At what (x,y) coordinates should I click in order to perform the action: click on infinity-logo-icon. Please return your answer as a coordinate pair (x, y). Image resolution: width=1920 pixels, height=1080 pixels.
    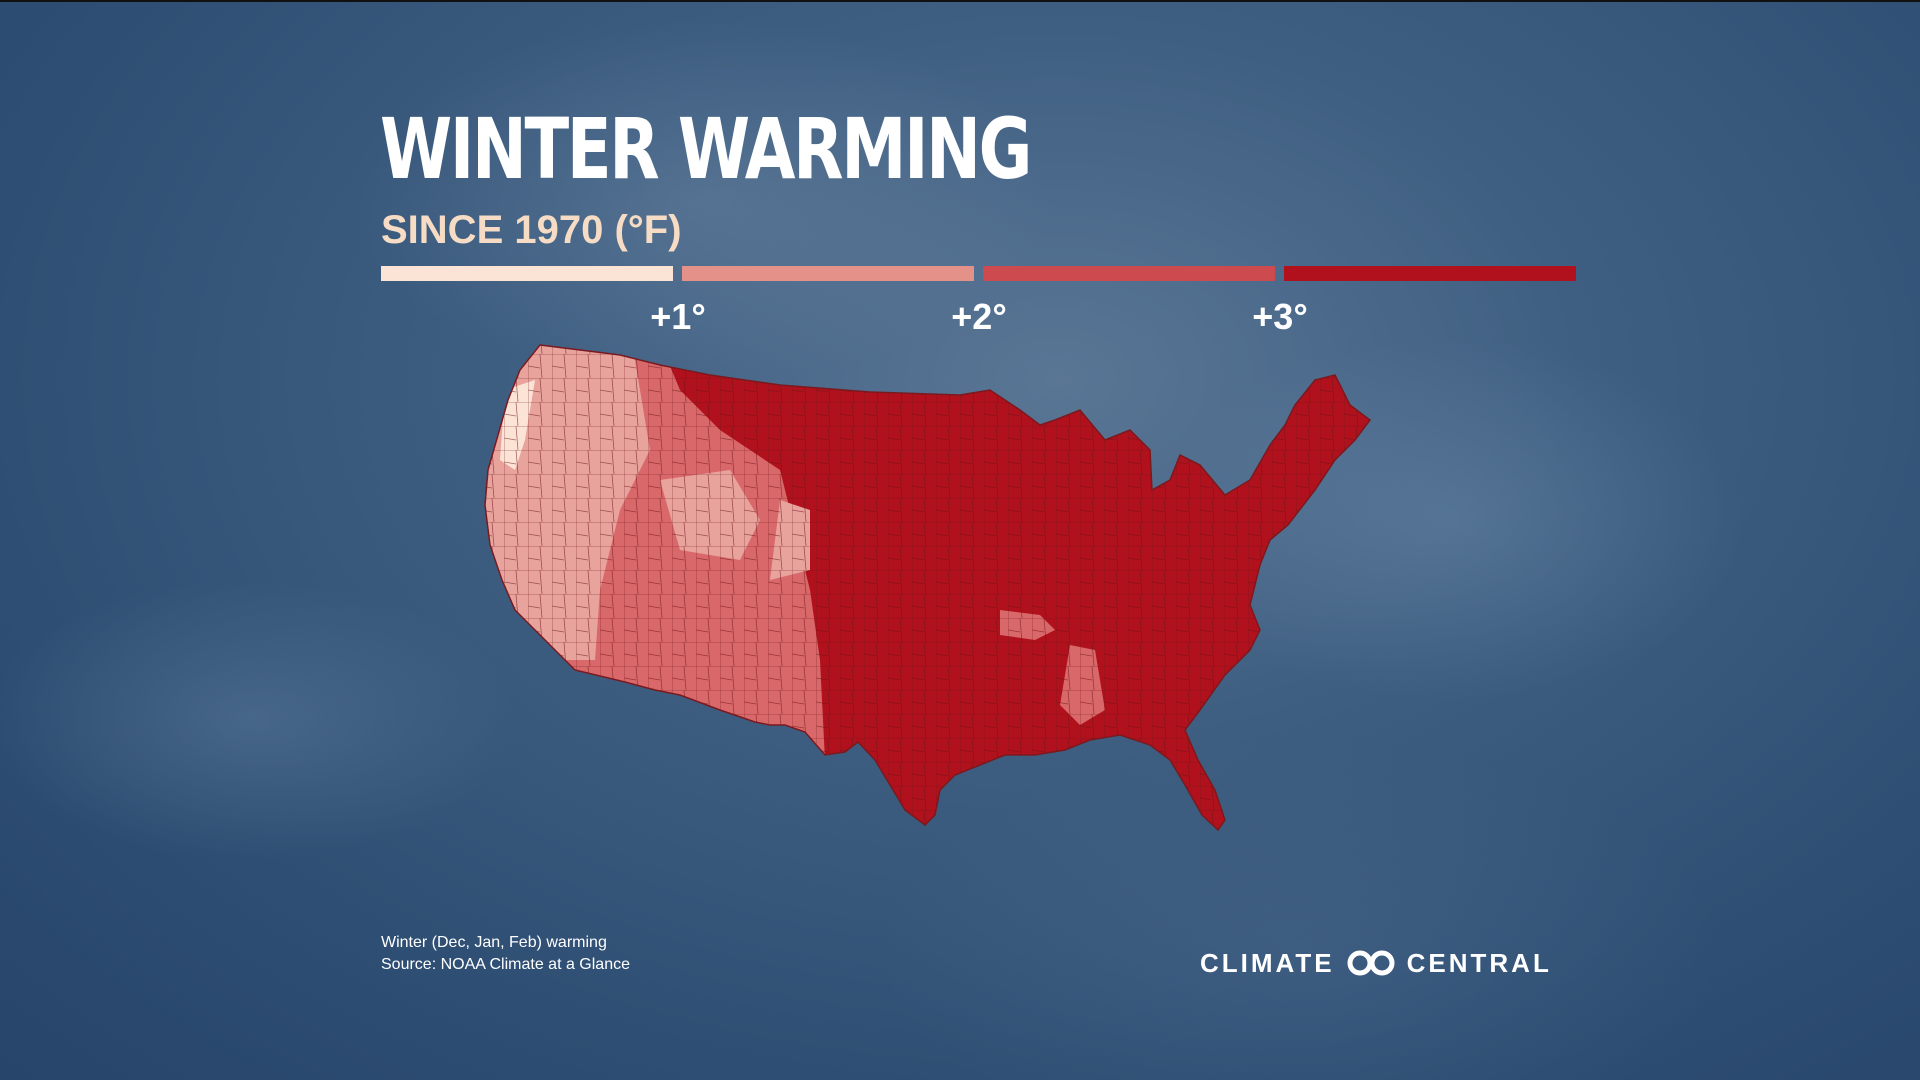
    Looking at the image, I should click on (1371, 963).